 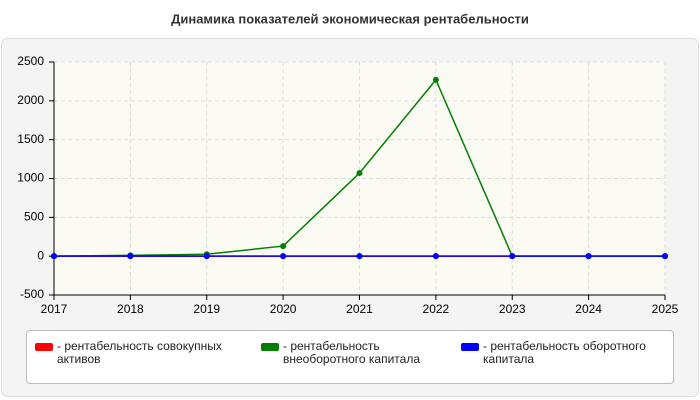 I want to click on legend-item: - рентабельность совокупных активов, so click(x=136, y=353).